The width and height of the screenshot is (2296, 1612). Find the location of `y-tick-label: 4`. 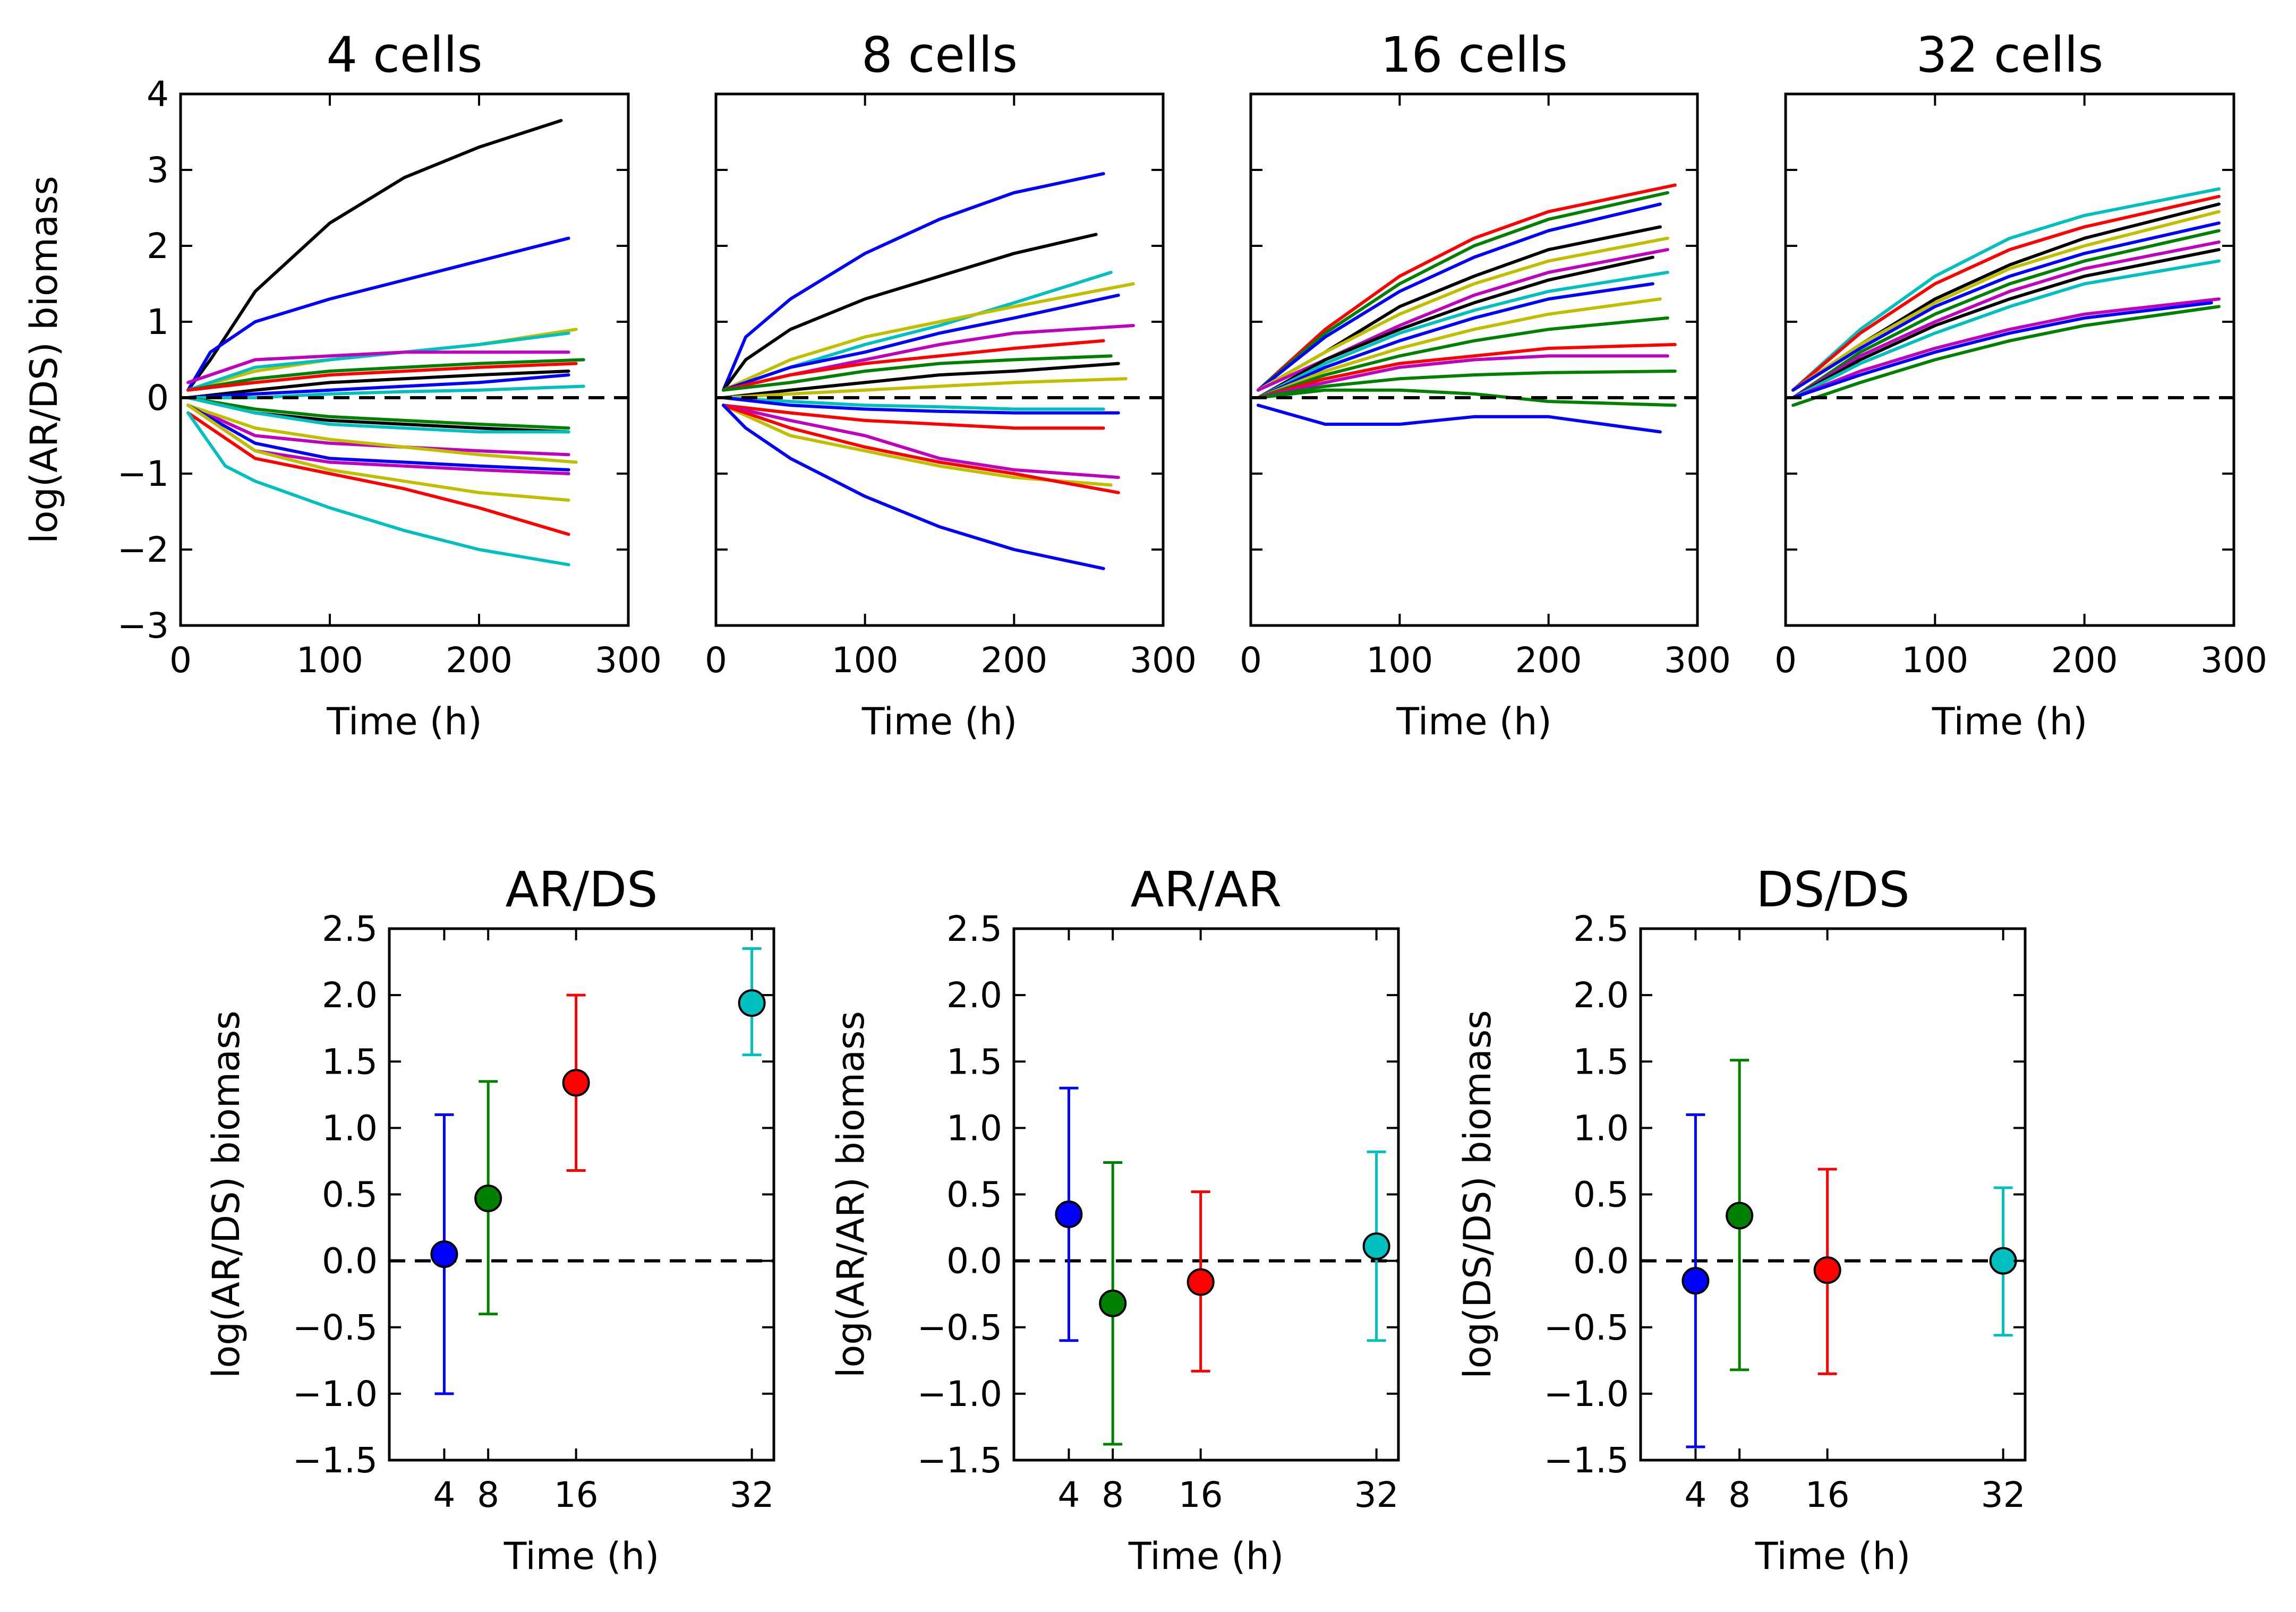

y-tick-label: 4 is located at coordinates (158, 94).